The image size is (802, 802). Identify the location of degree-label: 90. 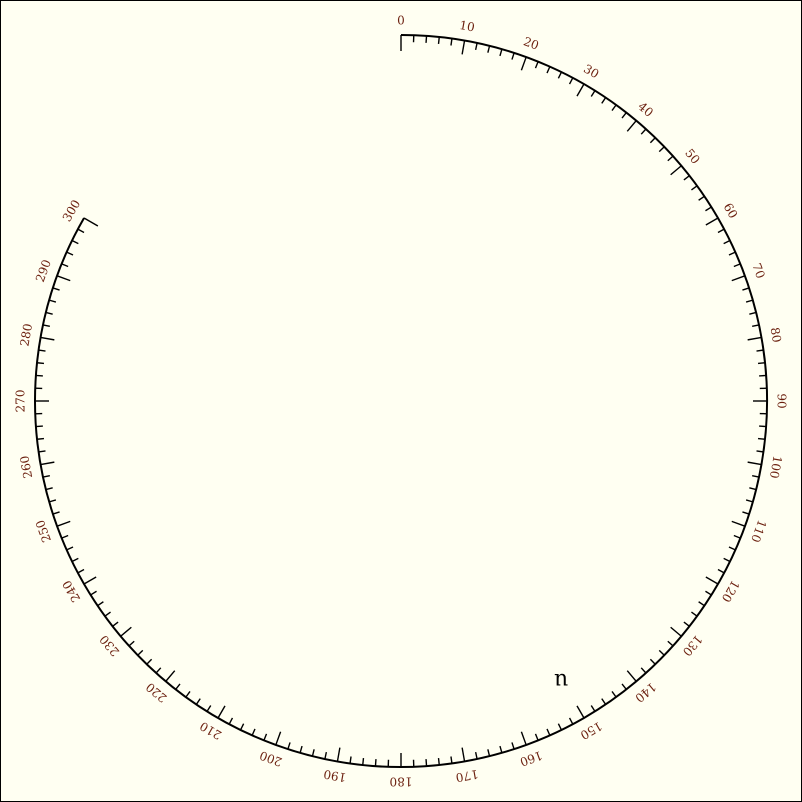
(782, 400).